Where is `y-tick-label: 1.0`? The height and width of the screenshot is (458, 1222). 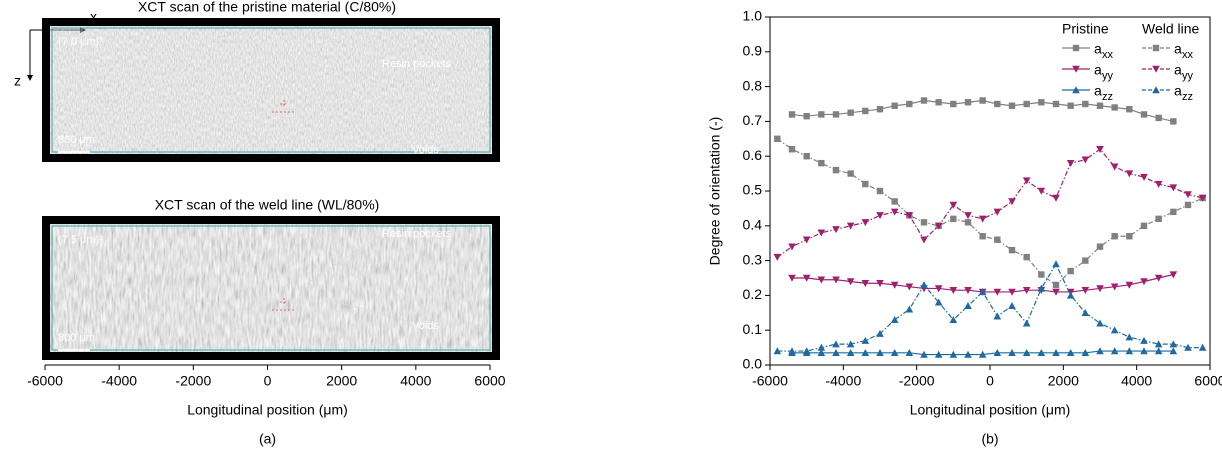 y-tick-label: 1.0 is located at coordinates (753, 16).